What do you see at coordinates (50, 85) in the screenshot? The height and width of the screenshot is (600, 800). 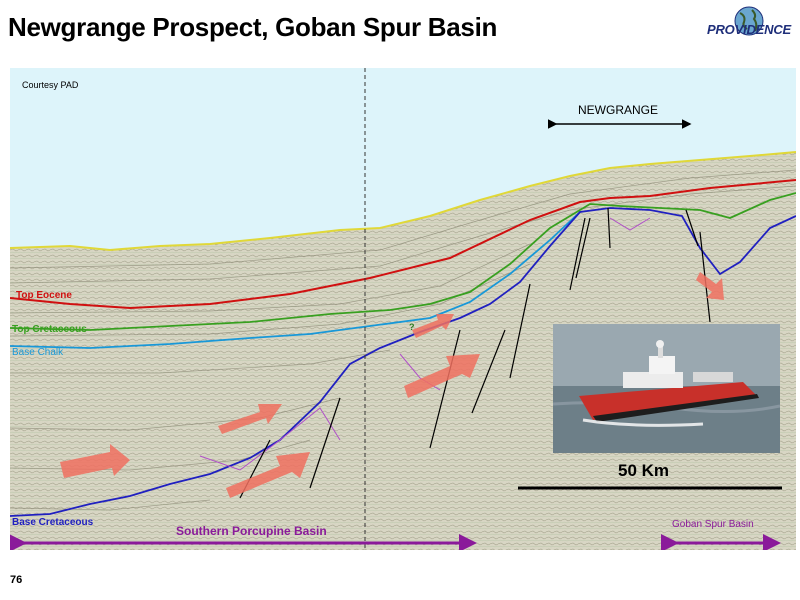 I see `courtesy-label: Courtesy PAD` at bounding box center [50, 85].